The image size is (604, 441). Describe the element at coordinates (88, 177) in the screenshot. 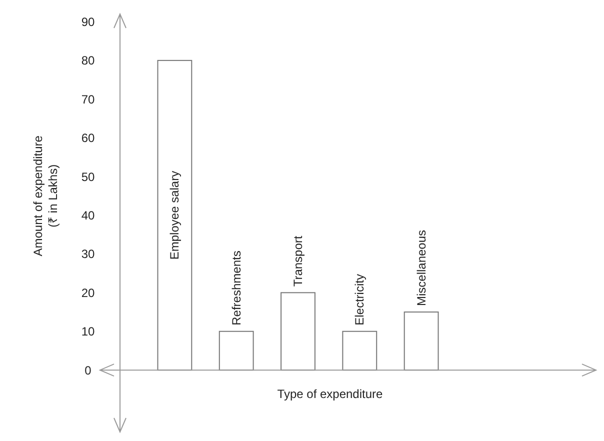

I see `y-tick-label: 50` at that location.